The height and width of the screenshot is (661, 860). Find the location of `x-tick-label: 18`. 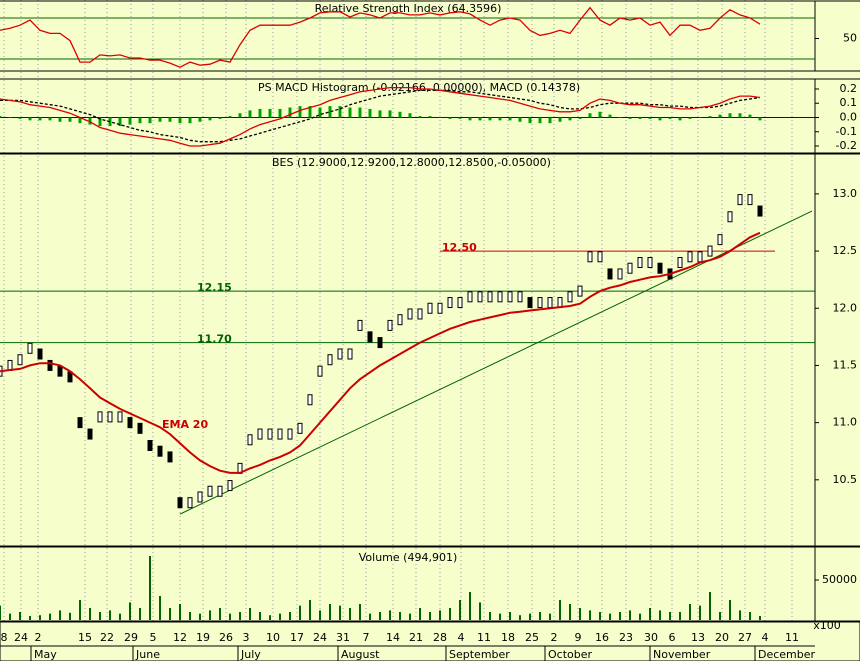

x-tick-label: 18 is located at coordinates (508, 637).